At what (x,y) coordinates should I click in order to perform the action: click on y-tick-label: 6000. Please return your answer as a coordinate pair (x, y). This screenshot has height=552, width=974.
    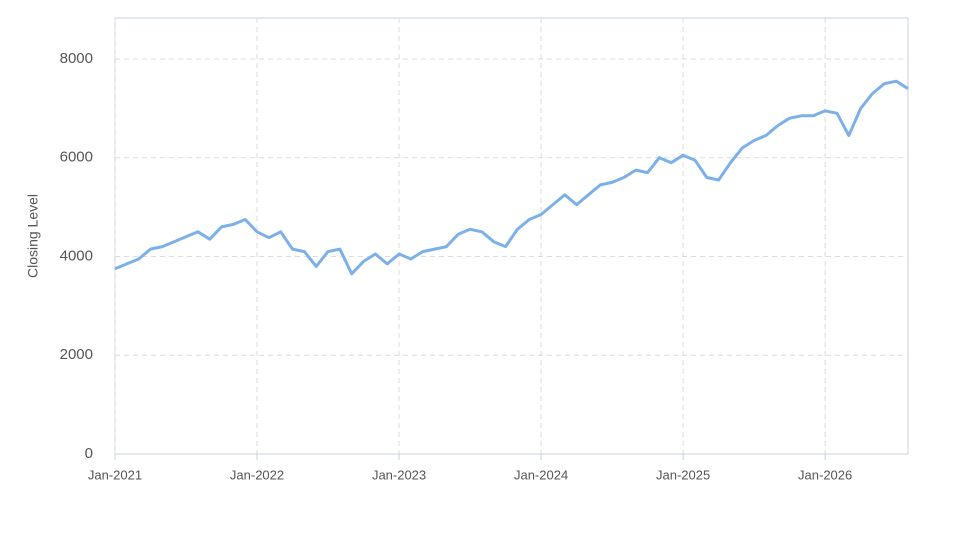
    Looking at the image, I should click on (76, 157).